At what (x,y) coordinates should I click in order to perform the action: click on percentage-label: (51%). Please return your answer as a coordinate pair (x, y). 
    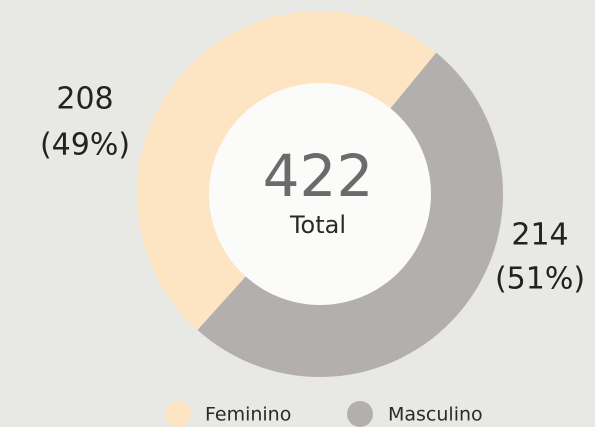
    Looking at the image, I should click on (540, 279).